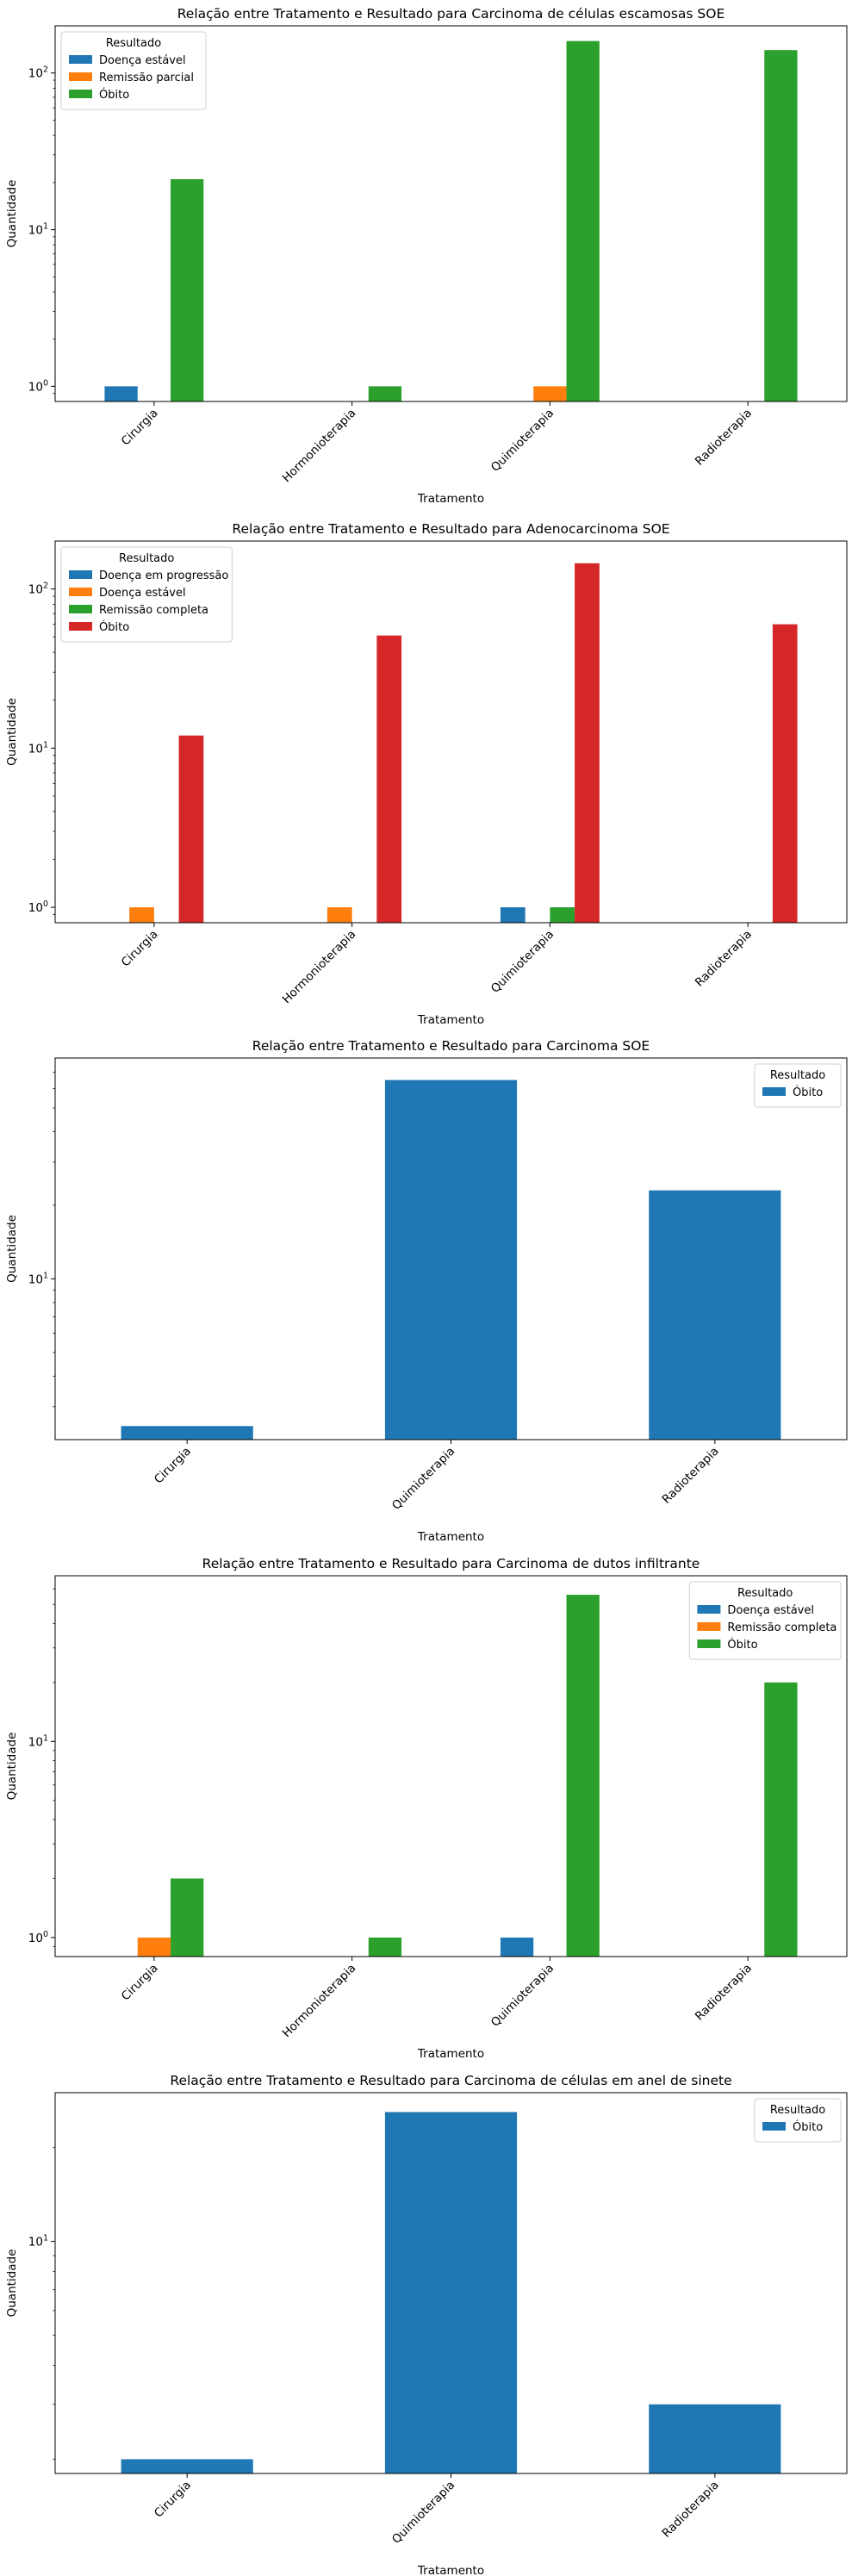 Image resolution: width=852 pixels, height=2576 pixels. What do you see at coordinates (339, 915) in the screenshot?
I see `bar-doença-estável-hormonioterapia` at bounding box center [339, 915].